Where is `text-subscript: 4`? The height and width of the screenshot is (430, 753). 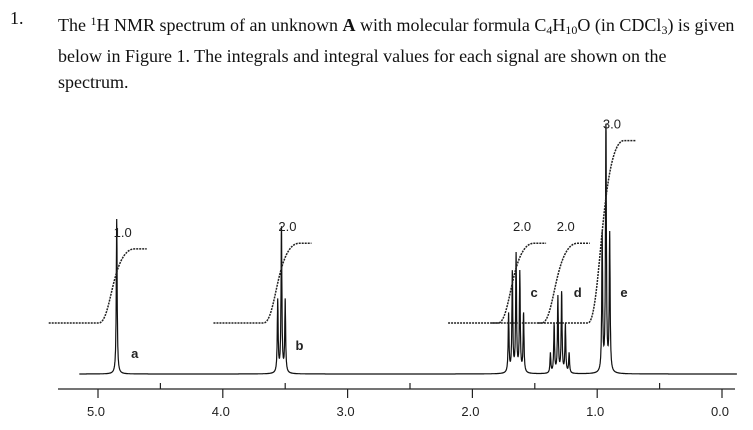
text-subscript: 4 is located at coordinates (549, 30).